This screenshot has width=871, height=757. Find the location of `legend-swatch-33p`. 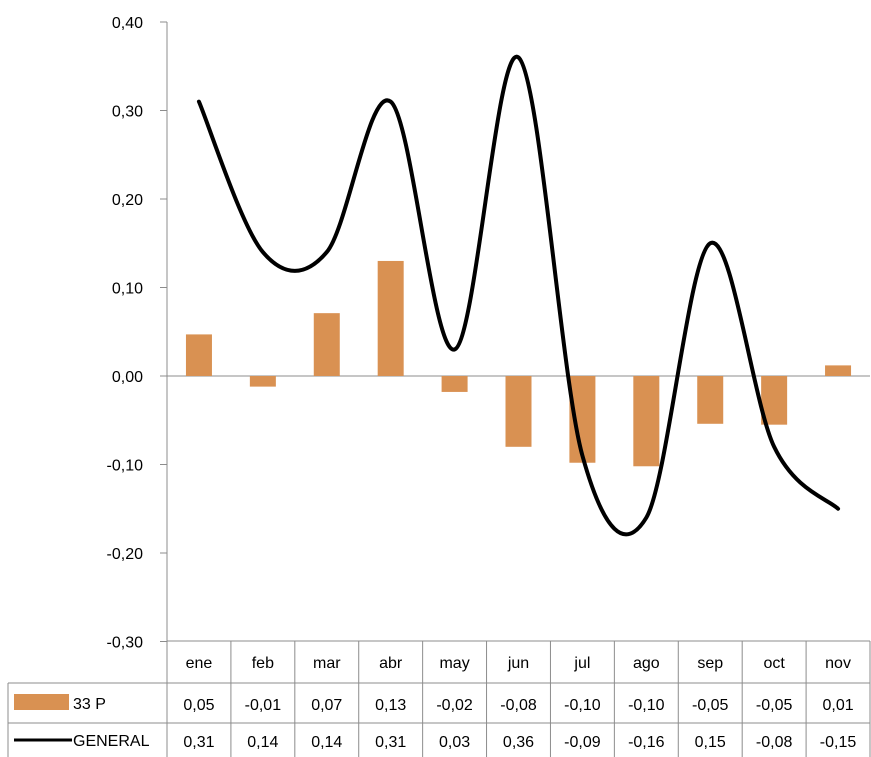

legend-swatch-33p is located at coordinates (41, 702).